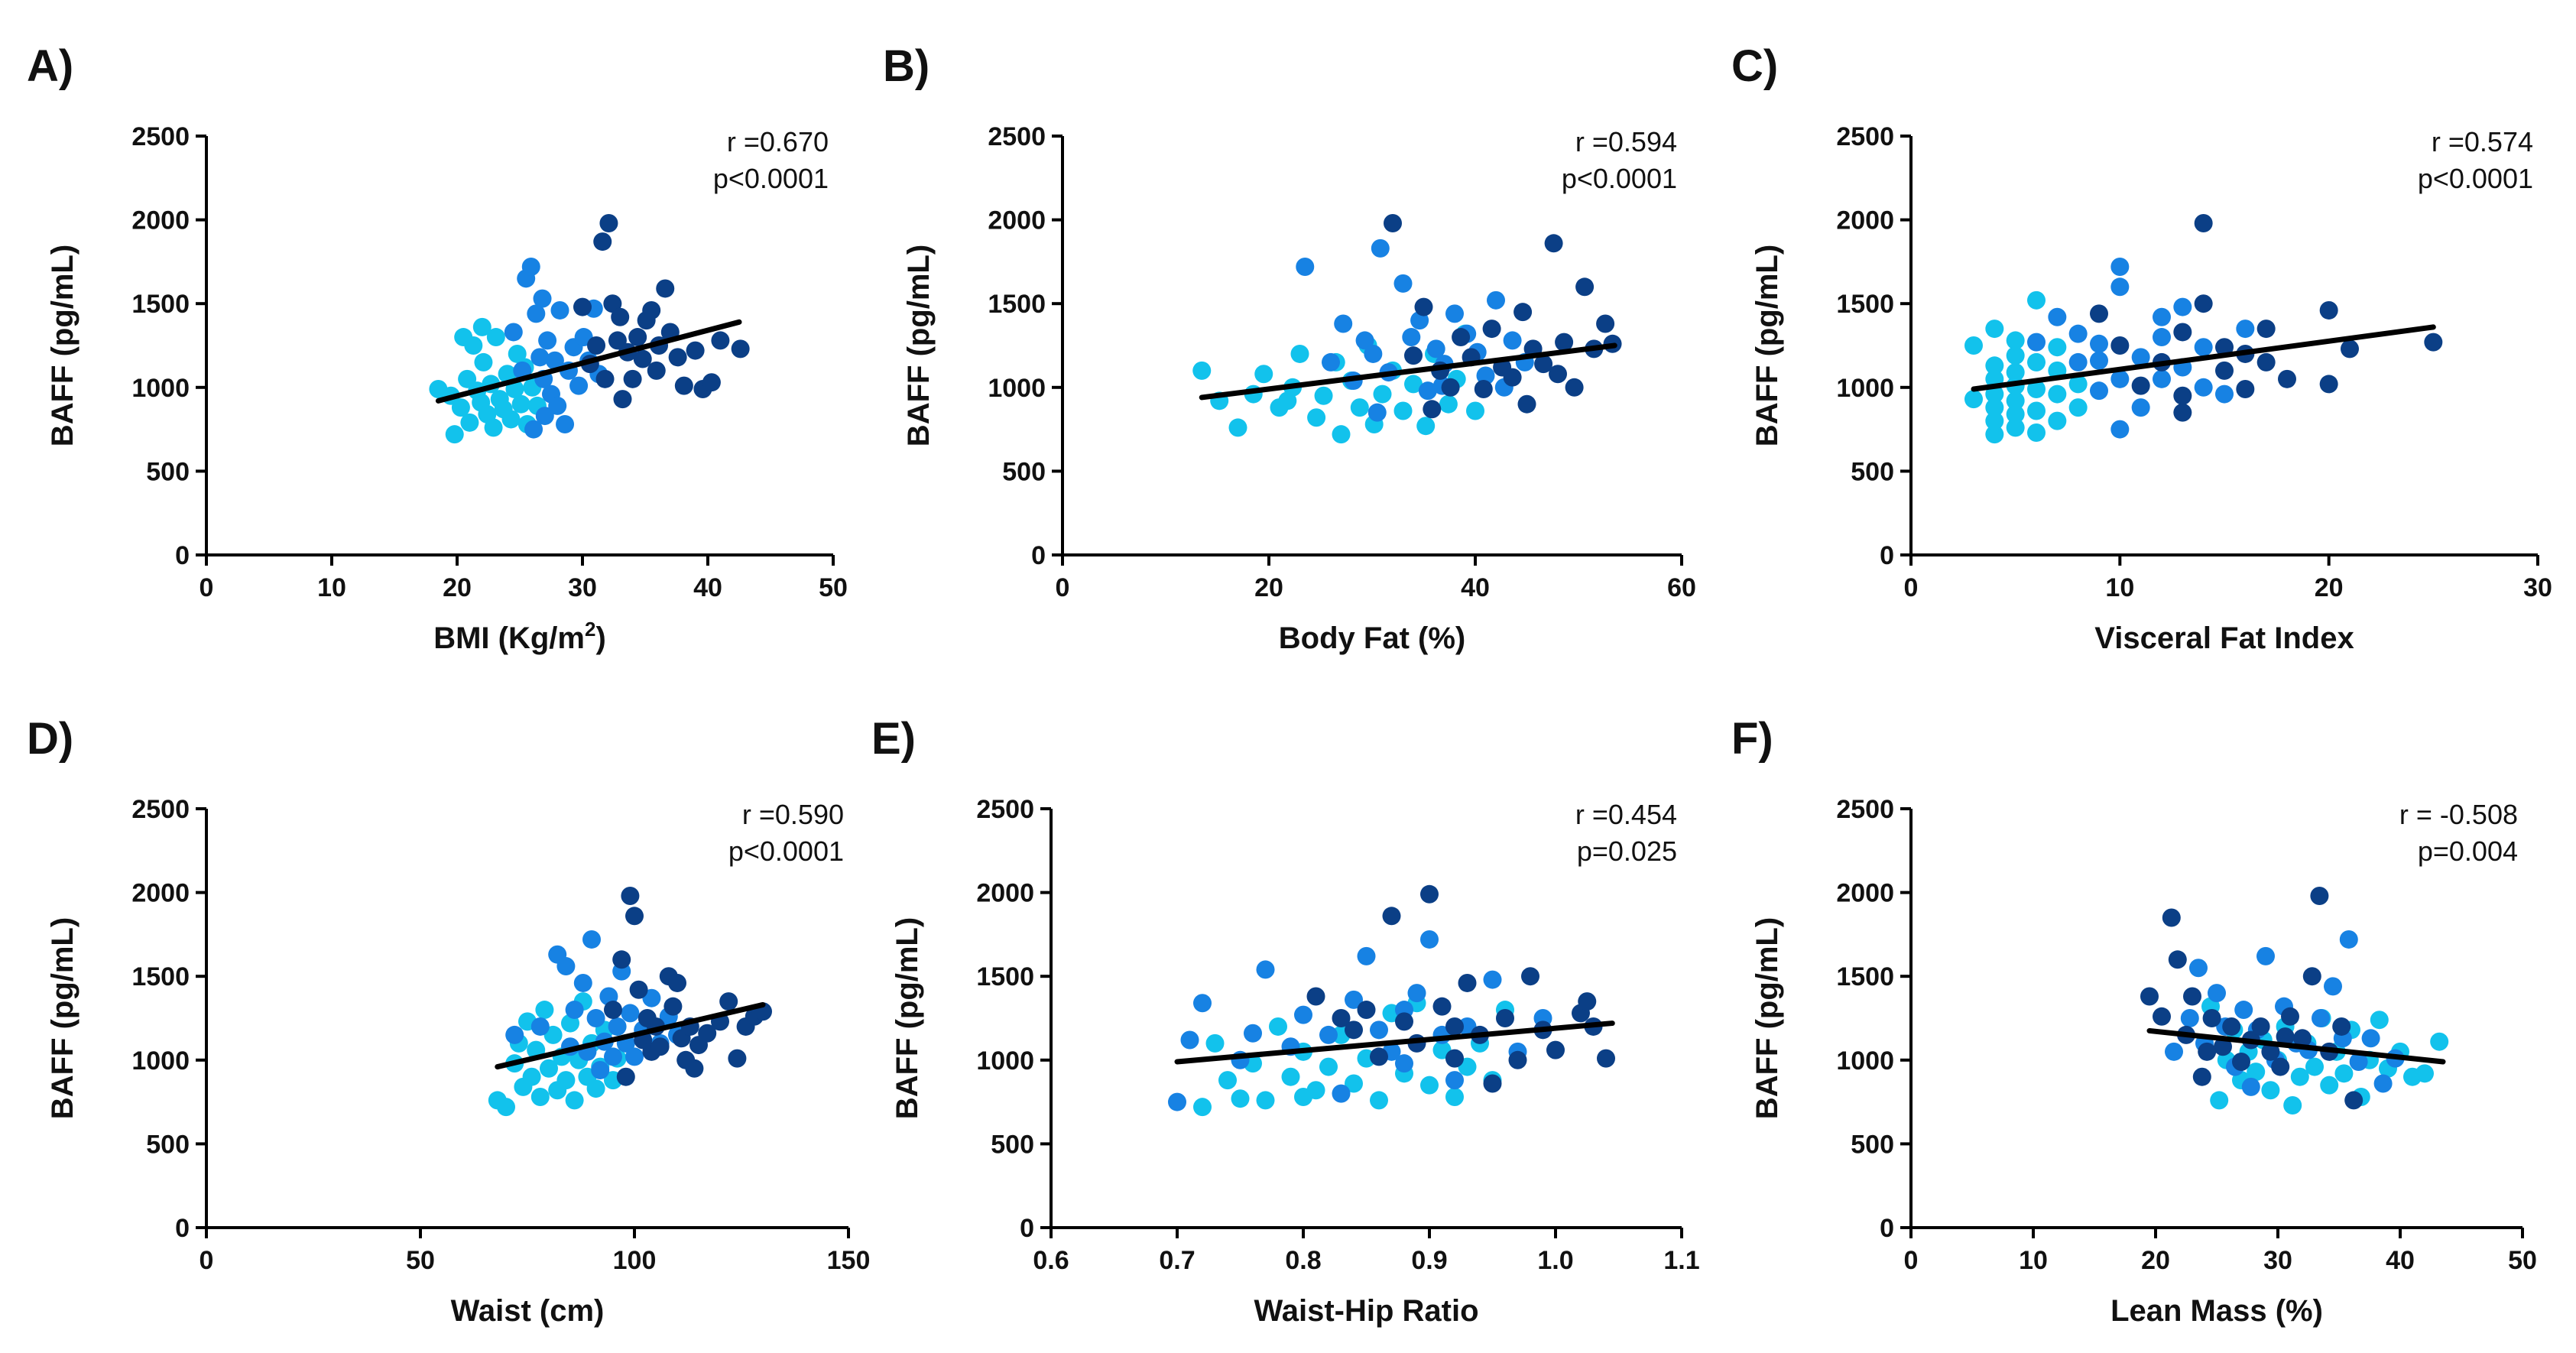  I want to click on x-tick-label: 1.0, so click(1555, 1260).